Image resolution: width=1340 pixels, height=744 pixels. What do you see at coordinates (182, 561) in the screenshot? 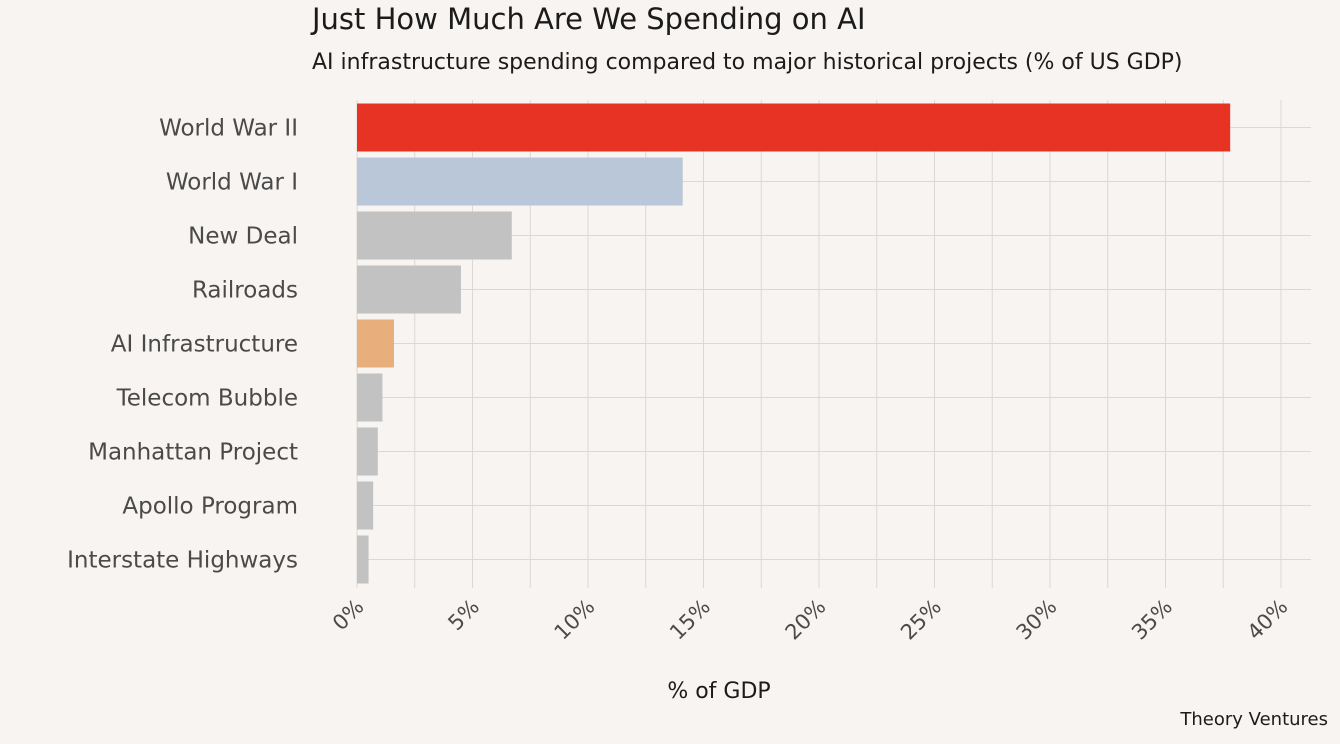
I see `category-label: Interstate Highways` at bounding box center [182, 561].